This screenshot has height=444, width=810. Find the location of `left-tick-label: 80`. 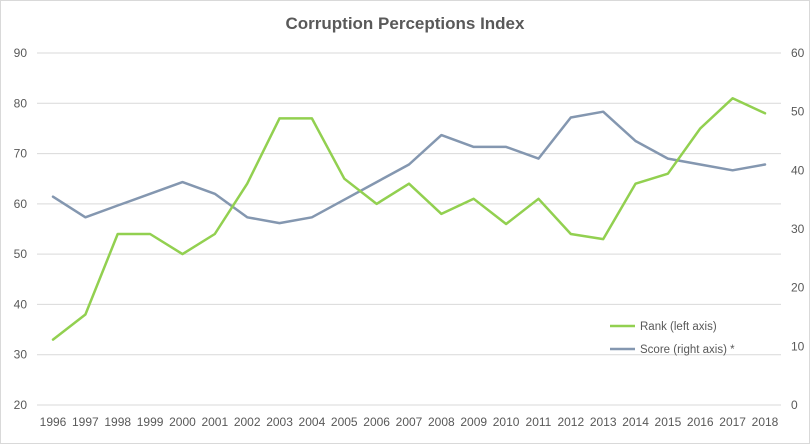

left-tick-label: 80 is located at coordinates (21, 103).